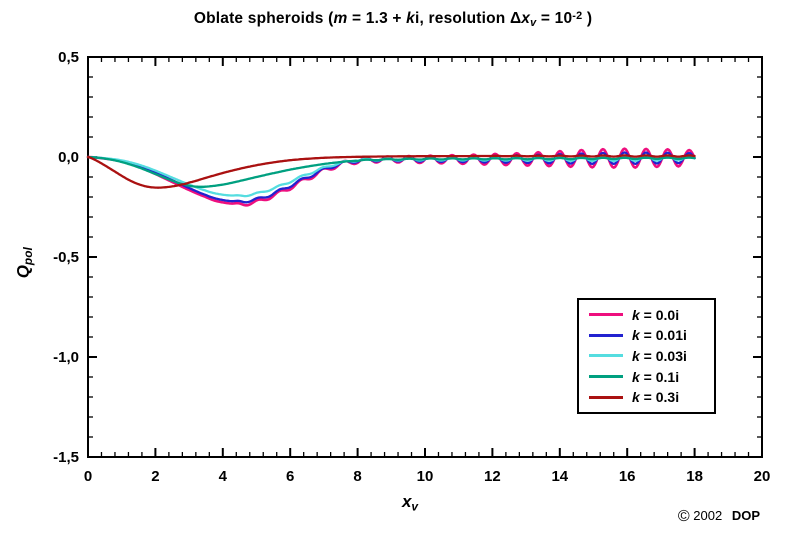  Describe the element at coordinates (559, 476) in the screenshot. I see `x-tick-label: 14` at that location.